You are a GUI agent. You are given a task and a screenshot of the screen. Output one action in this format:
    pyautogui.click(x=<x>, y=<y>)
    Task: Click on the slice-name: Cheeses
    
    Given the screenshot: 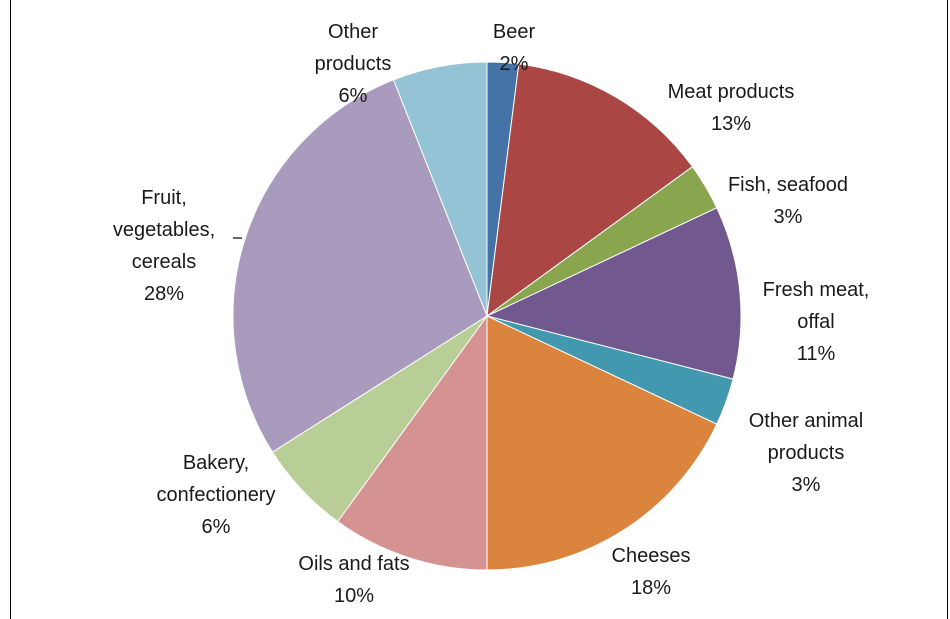 What is the action you would take?
    pyautogui.click(x=651, y=556)
    